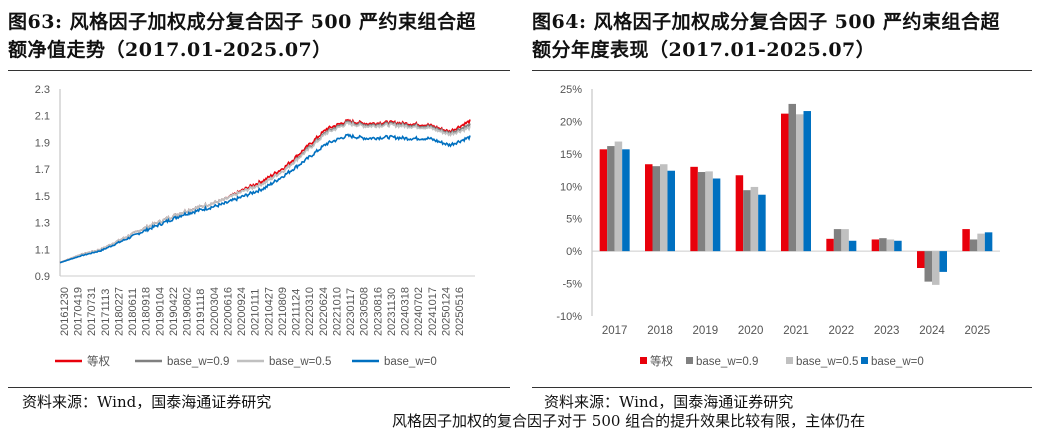 Image resolution: width=1037 pixels, height=431 pixels. Describe the element at coordinates (766, 22) in the screenshot. I see `right-title-line1: 图64: 风格因子加权成分复合因子 500 严约束组合超` at that location.